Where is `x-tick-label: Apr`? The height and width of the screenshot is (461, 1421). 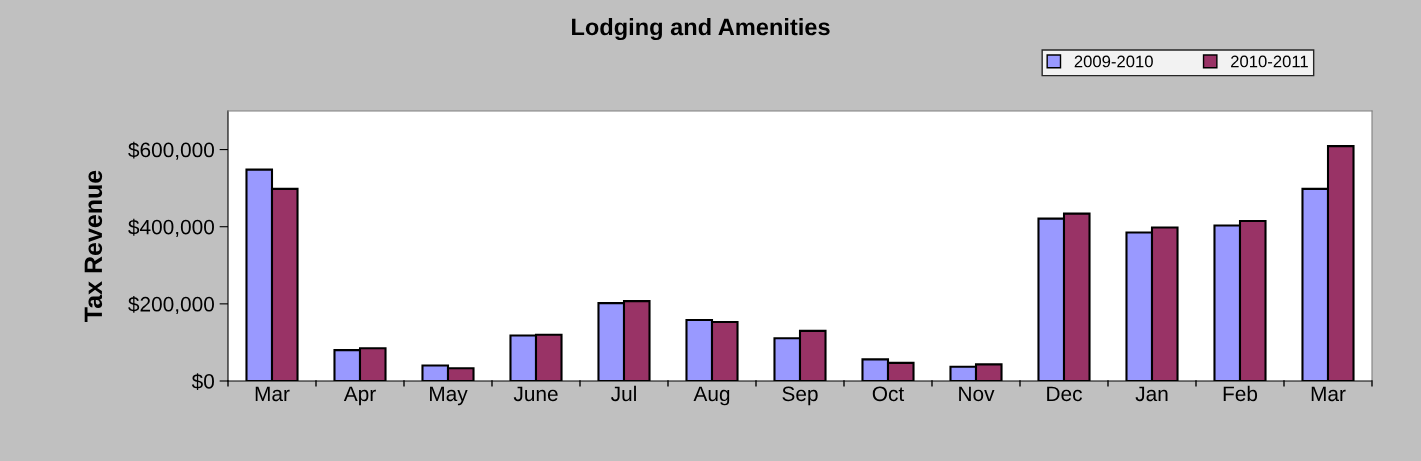
x-tick-label: Apr is located at coordinates (359, 396).